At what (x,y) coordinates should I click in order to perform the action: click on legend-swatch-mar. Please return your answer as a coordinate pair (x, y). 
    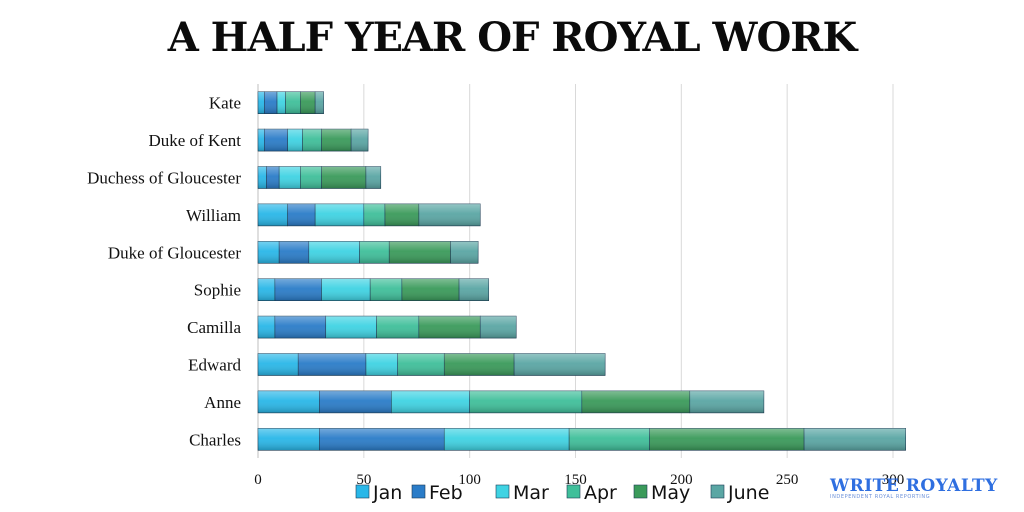
    Looking at the image, I should click on (502, 491).